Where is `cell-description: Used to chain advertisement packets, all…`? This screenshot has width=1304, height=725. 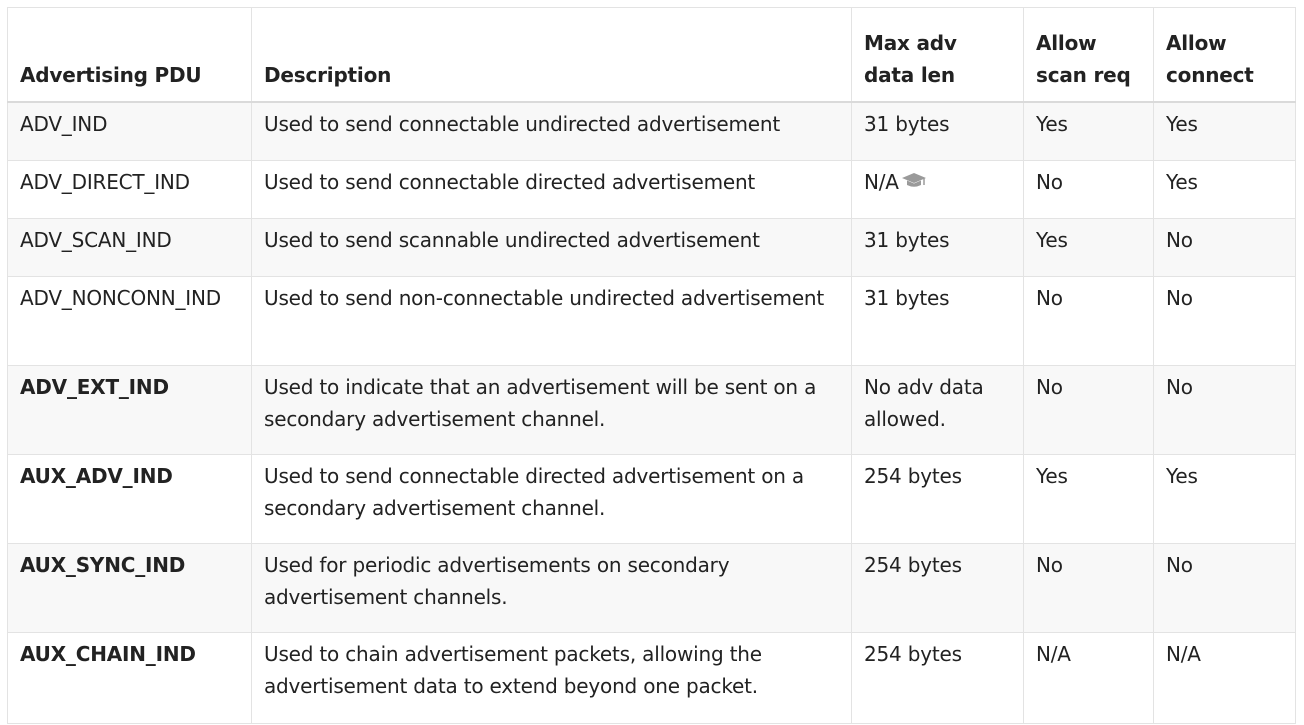
cell-description: Used to chain advertisement packets, all… is located at coordinates (551, 678).